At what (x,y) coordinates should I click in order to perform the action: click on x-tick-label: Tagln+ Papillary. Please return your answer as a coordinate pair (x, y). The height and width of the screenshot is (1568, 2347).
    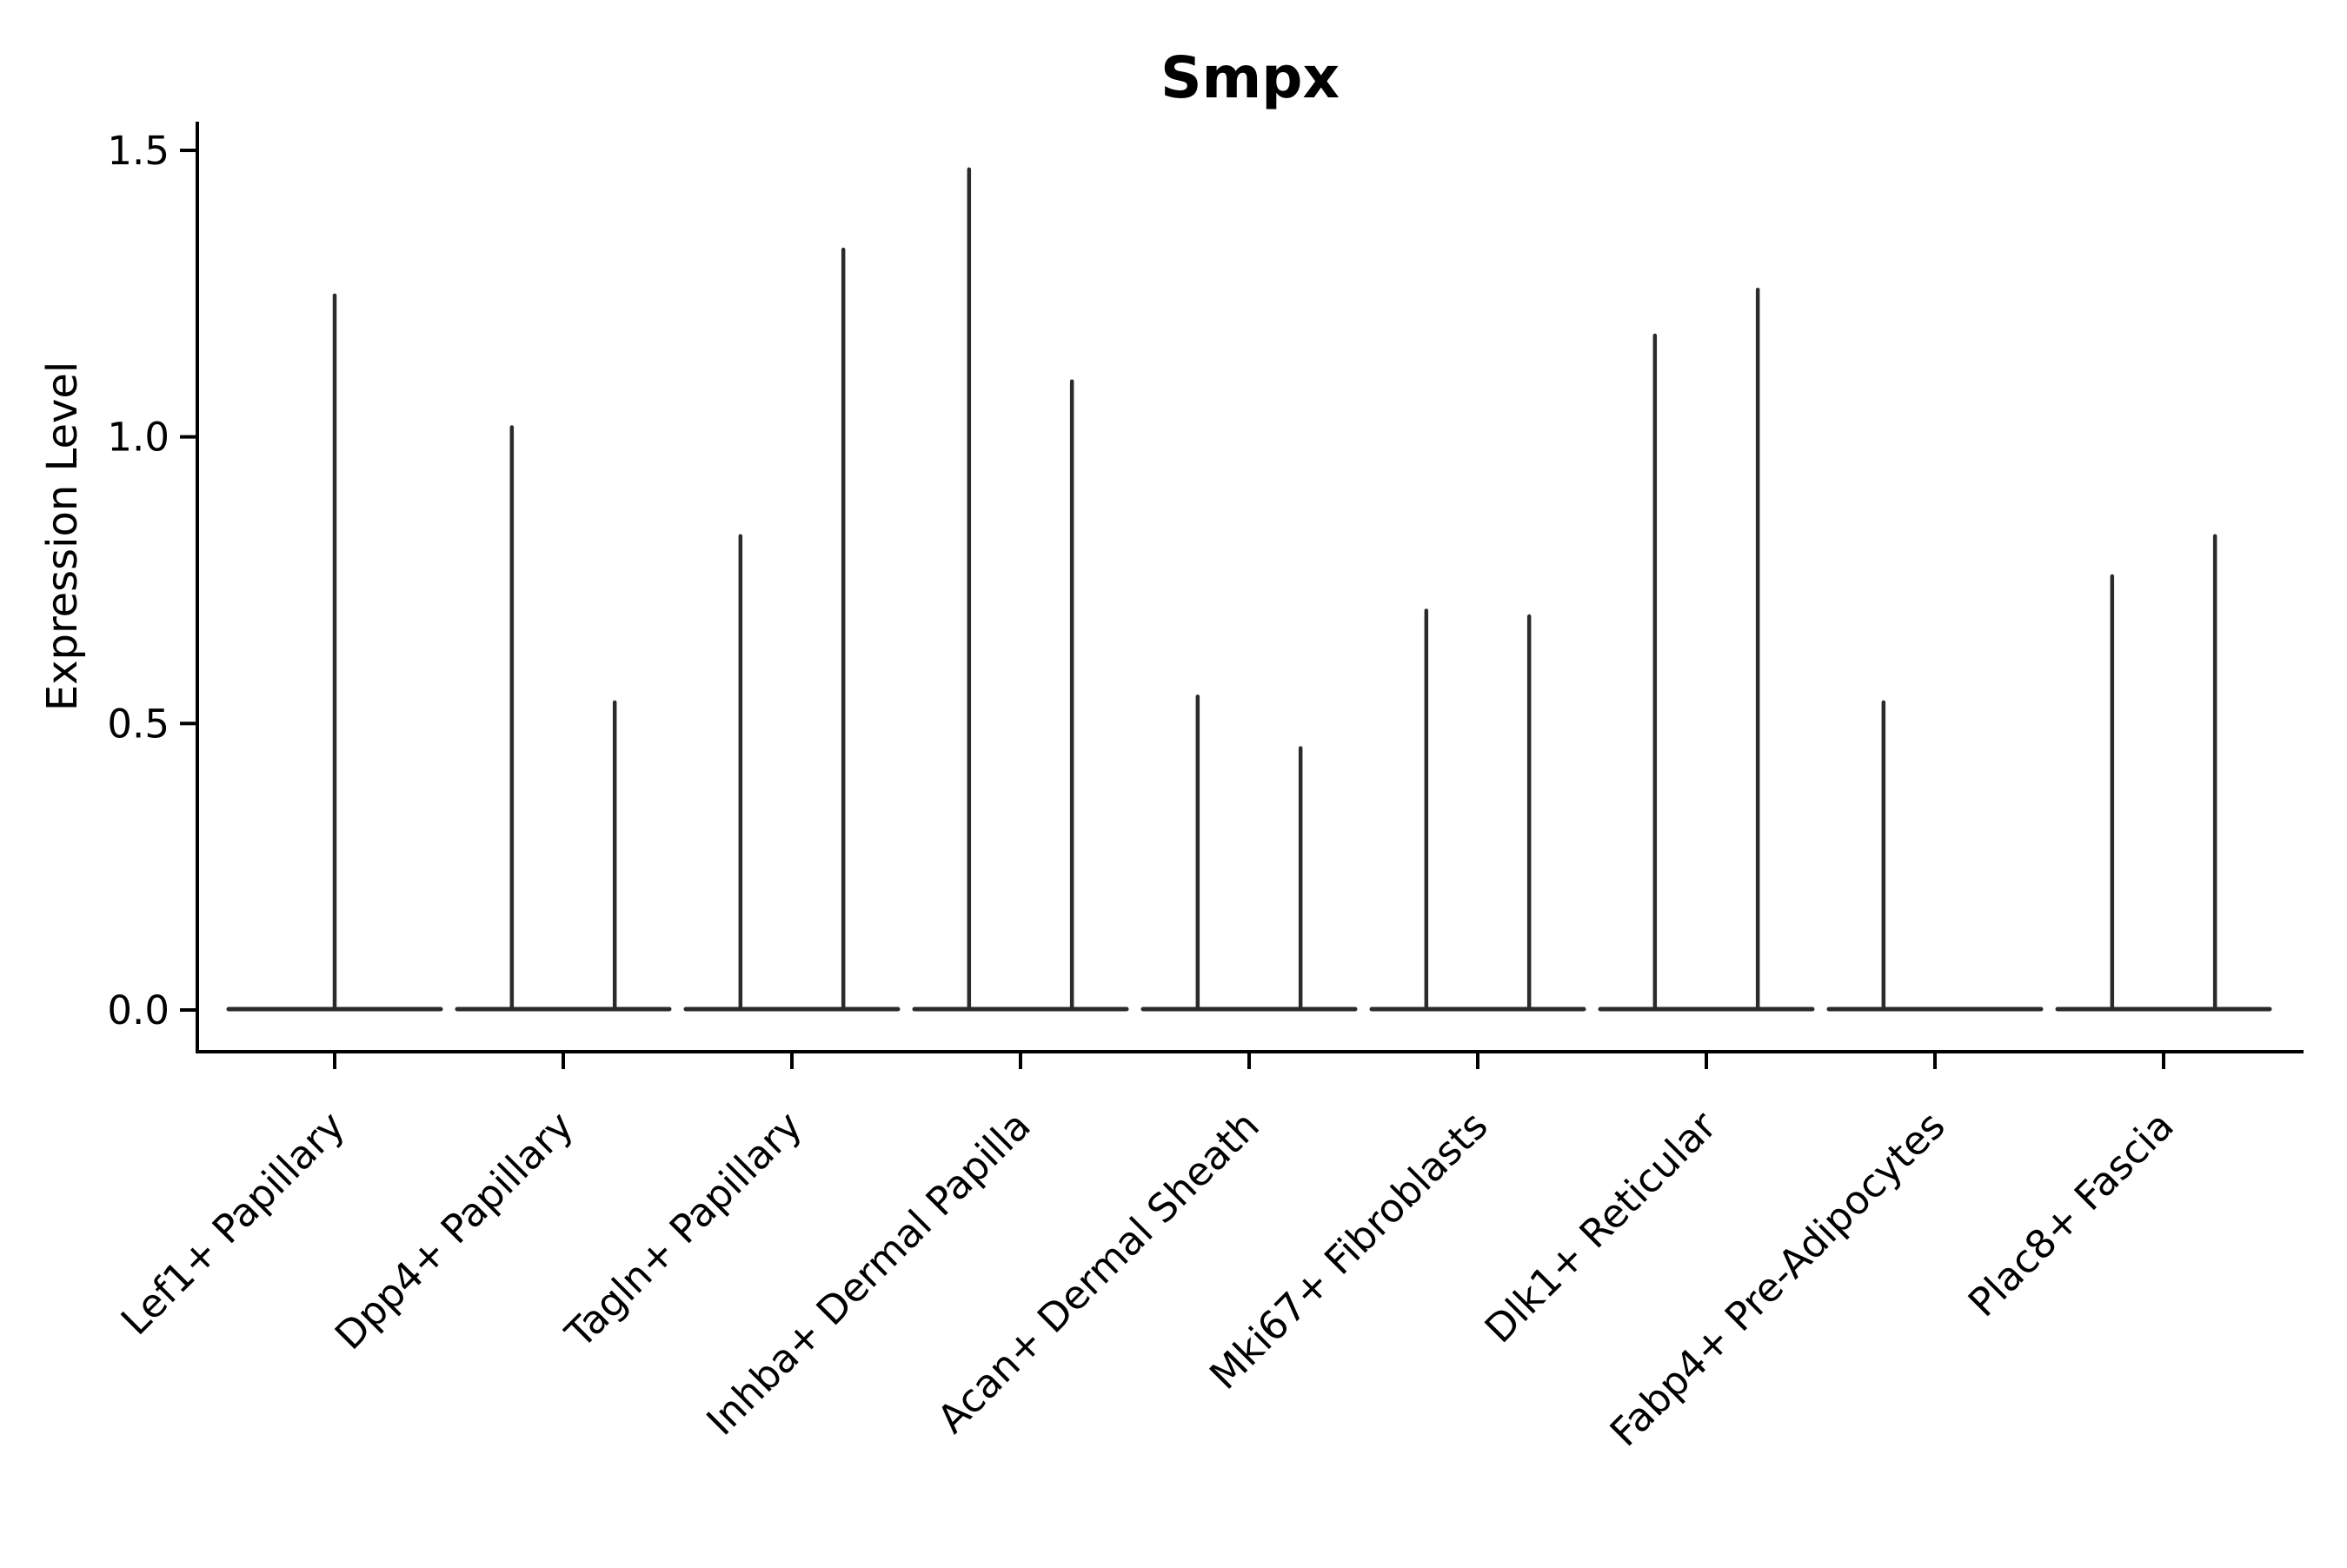
    Looking at the image, I should click on (683, 1229).